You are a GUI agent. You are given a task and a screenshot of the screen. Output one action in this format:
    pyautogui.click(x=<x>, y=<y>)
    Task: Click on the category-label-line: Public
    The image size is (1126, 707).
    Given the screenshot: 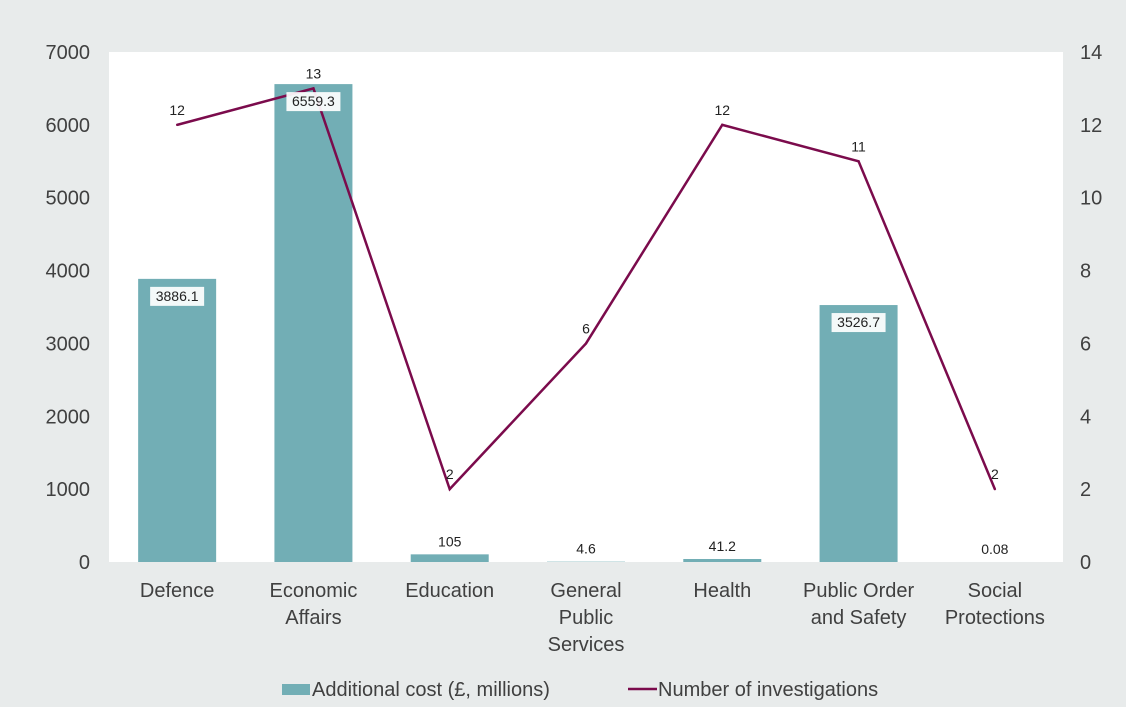 What is the action you would take?
    pyautogui.click(x=586, y=618)
    